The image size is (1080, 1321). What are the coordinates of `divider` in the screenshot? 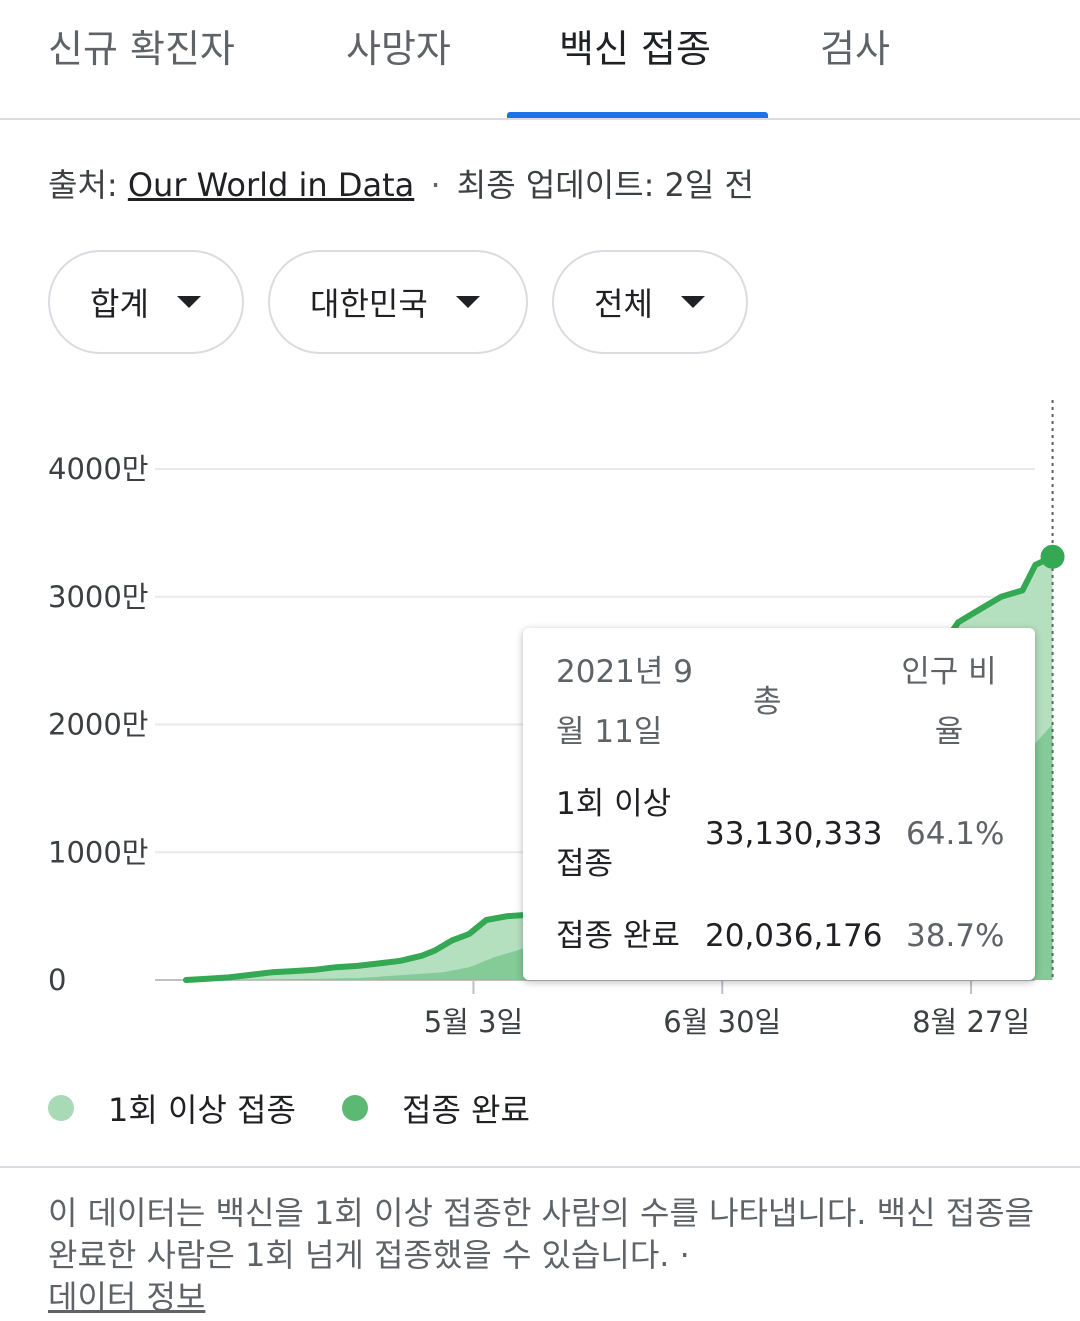 It's located at (540, 1167).